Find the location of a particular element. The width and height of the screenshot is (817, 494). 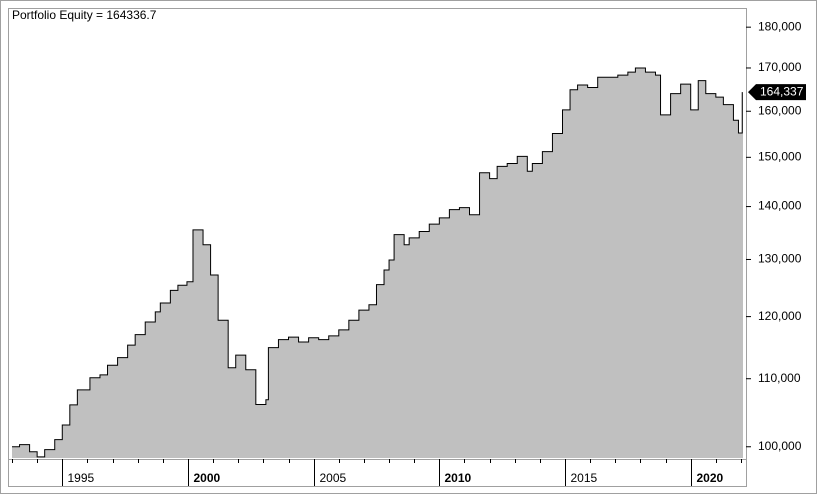

last-value-label: 164,337 is located at coordinates (782, 91).